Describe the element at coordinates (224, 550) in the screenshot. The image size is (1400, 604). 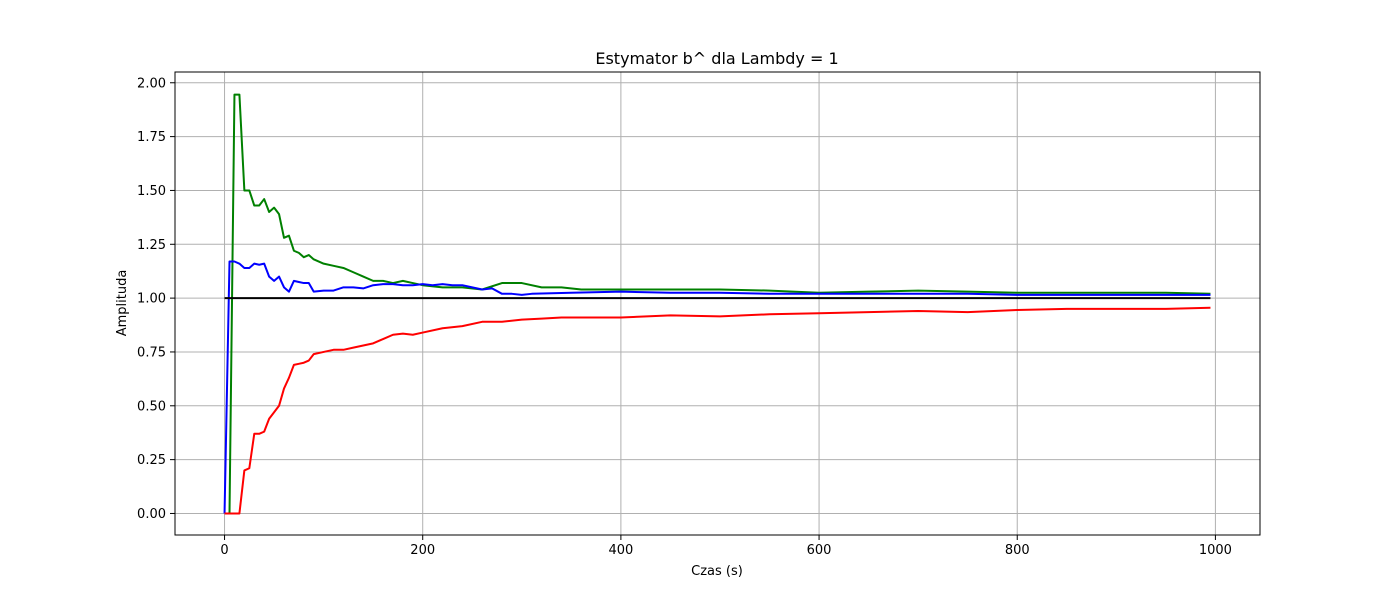
I see `x-tick-label: 0` at that location.